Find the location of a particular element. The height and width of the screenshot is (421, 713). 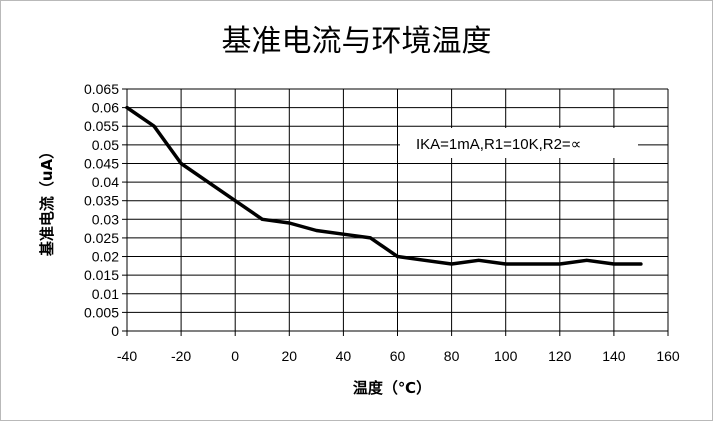

y-tick-label: 0.035 is located at coordinates (101, 201).